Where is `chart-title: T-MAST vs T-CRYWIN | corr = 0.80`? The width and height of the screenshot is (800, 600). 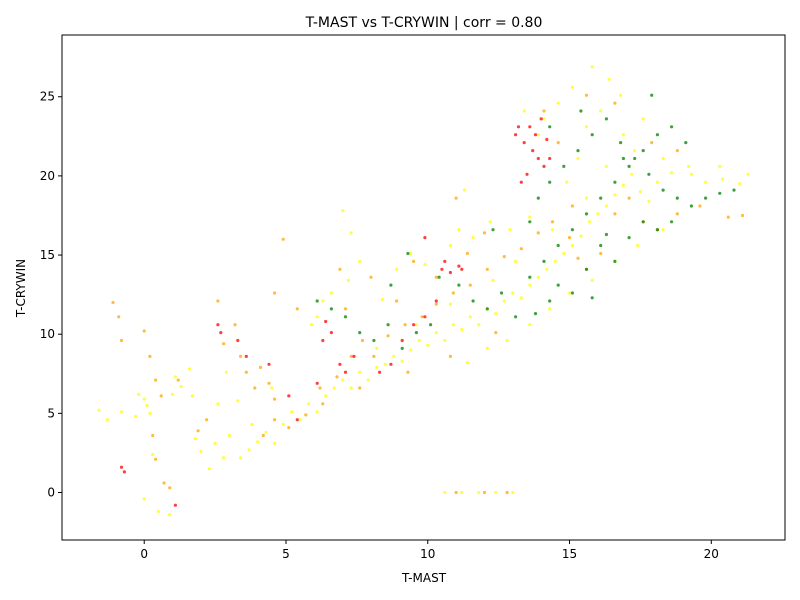 chart-title: T-MAST vs T-CRYWIN | corr = 0.80 is located at coordinates (424, 23).